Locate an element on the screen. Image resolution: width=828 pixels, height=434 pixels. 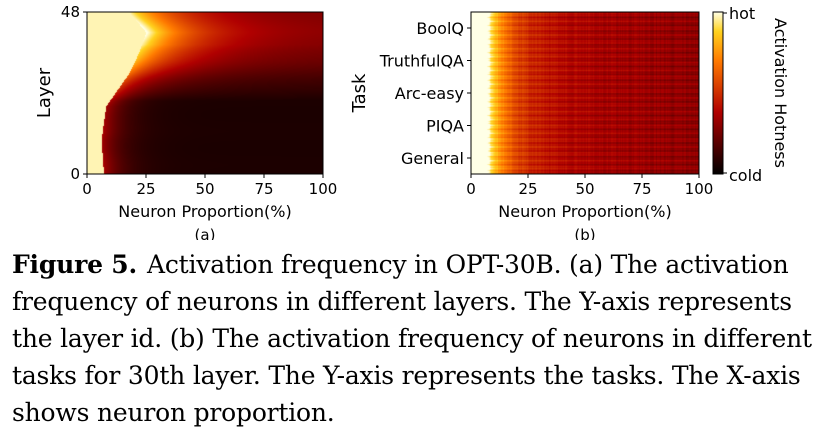
task-tick-label: BoolQ is located at coordinates (440, 28).